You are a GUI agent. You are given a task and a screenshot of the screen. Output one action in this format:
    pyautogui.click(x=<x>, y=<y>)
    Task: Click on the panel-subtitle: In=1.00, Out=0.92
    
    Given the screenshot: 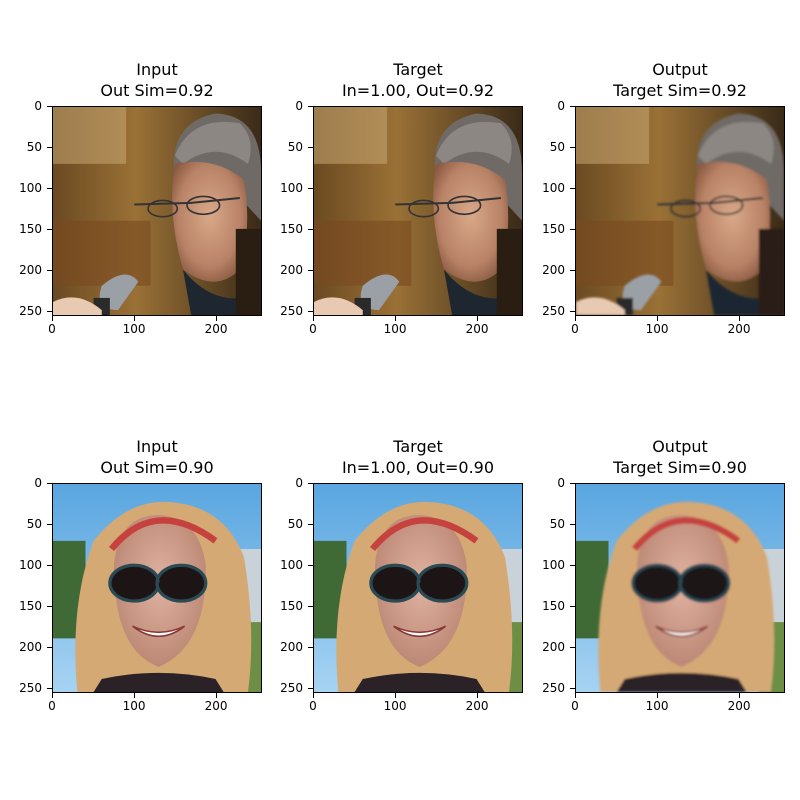 What is the action you would take?
    pyautogui.click(x=418, y=90)
    